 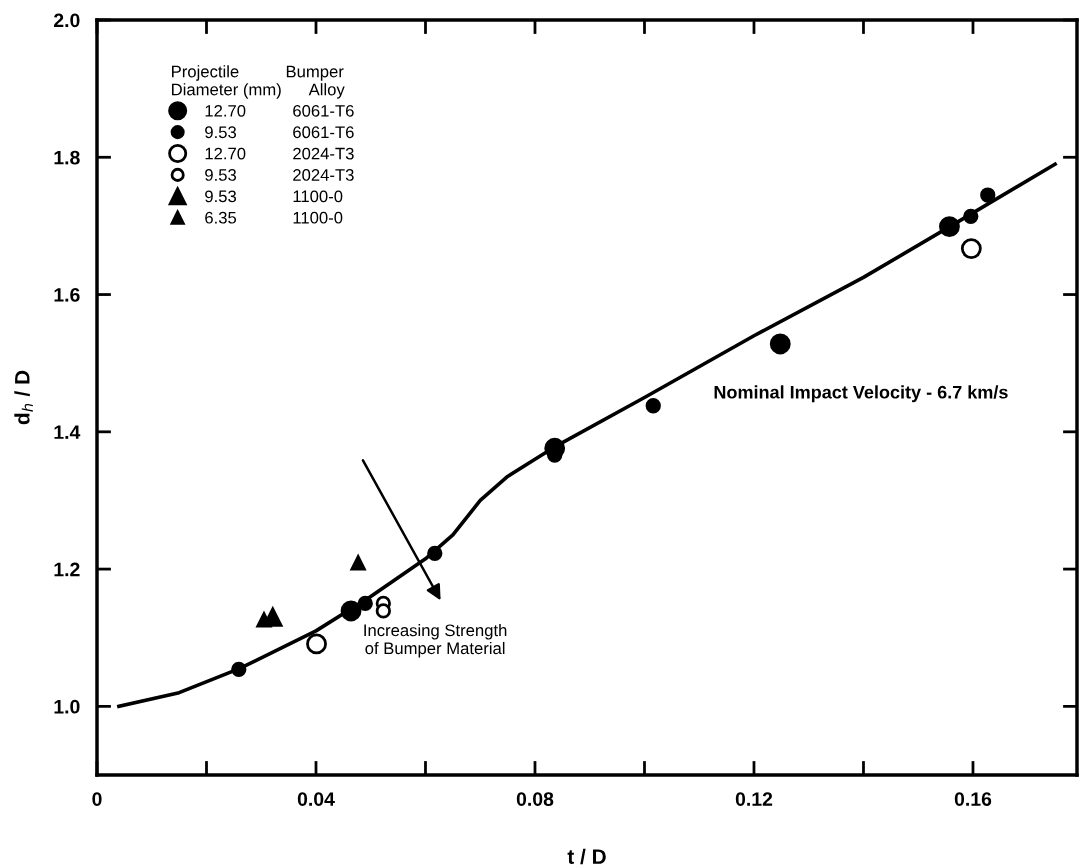 What do you see at coordinates (274, 196) in the screenshot?
I see `legend-label: 9.53 1100-0` at bounding box center [274, 196].